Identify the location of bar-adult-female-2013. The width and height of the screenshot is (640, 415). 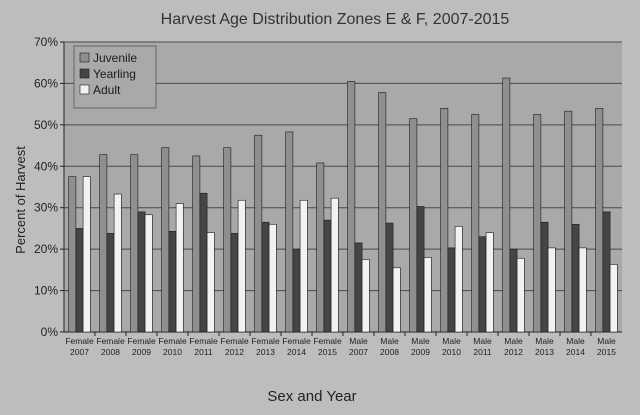
(272, 278).